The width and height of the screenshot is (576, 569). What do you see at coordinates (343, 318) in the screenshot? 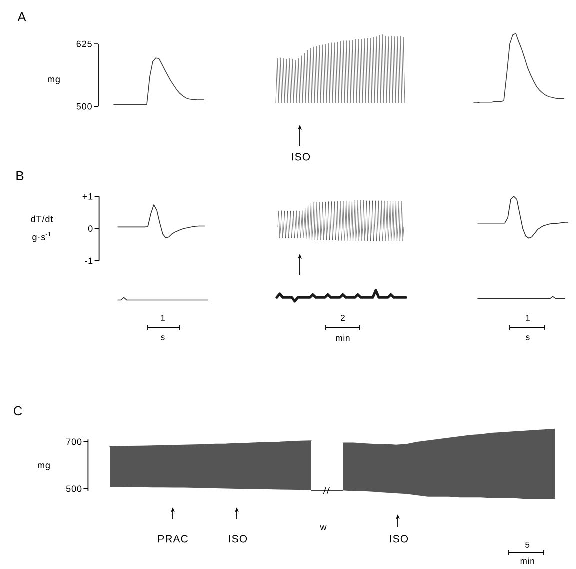
I see `text: 2` at bounding box center [343, 318].